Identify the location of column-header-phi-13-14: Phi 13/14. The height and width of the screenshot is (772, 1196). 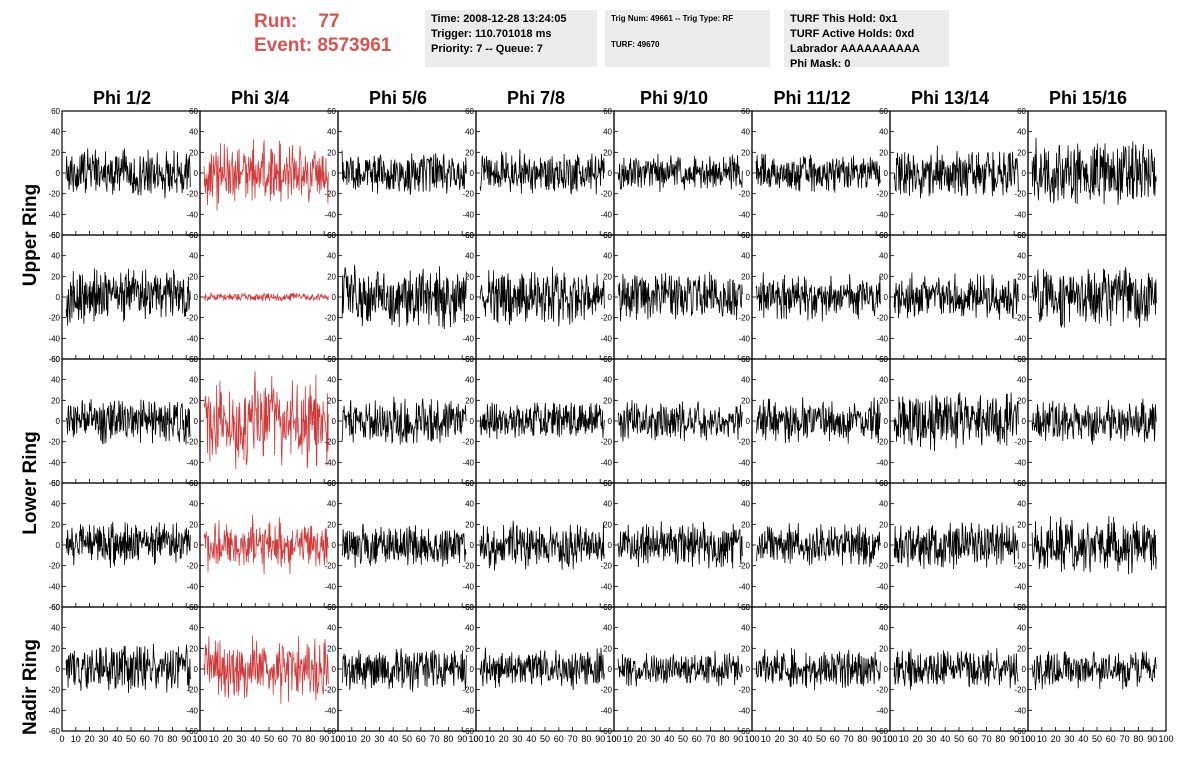
(950, 98).